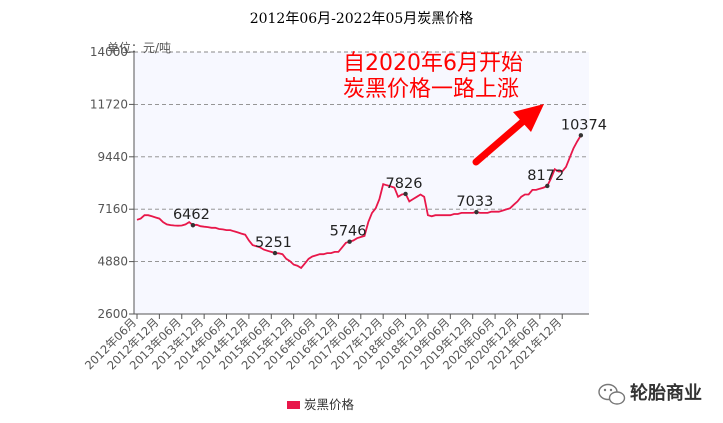 The height and width of the screenshot is (423, 723). What do you see at coordinates (273, 243) in the screenshot?
I see `data-label: 5251` at bounding box center [273, 243].